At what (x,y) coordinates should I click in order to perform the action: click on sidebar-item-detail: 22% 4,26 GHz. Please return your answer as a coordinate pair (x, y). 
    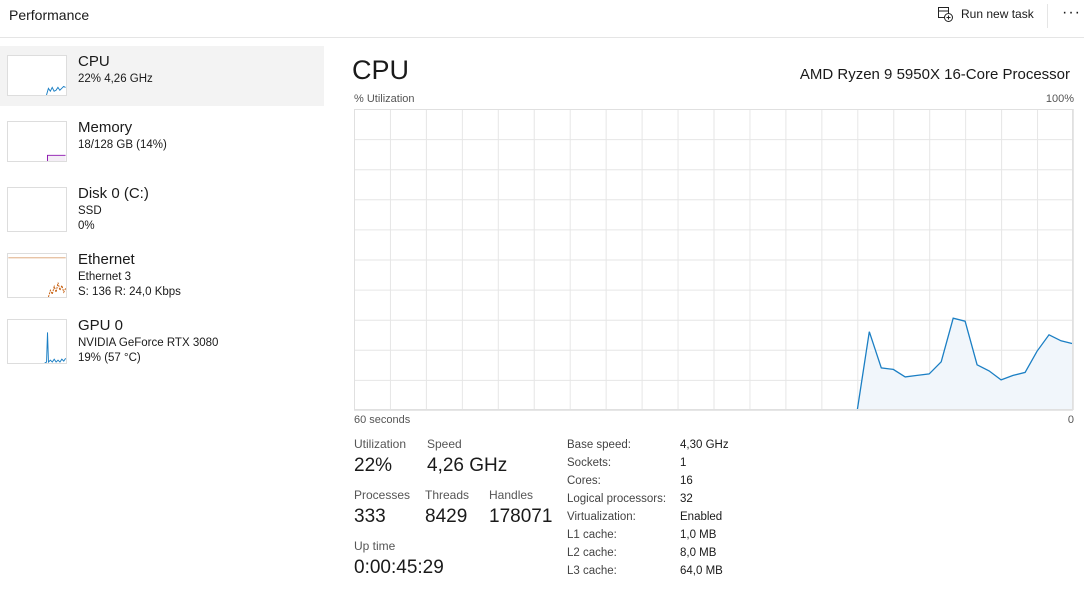
    Looking at the image, I should click on (115, 79).